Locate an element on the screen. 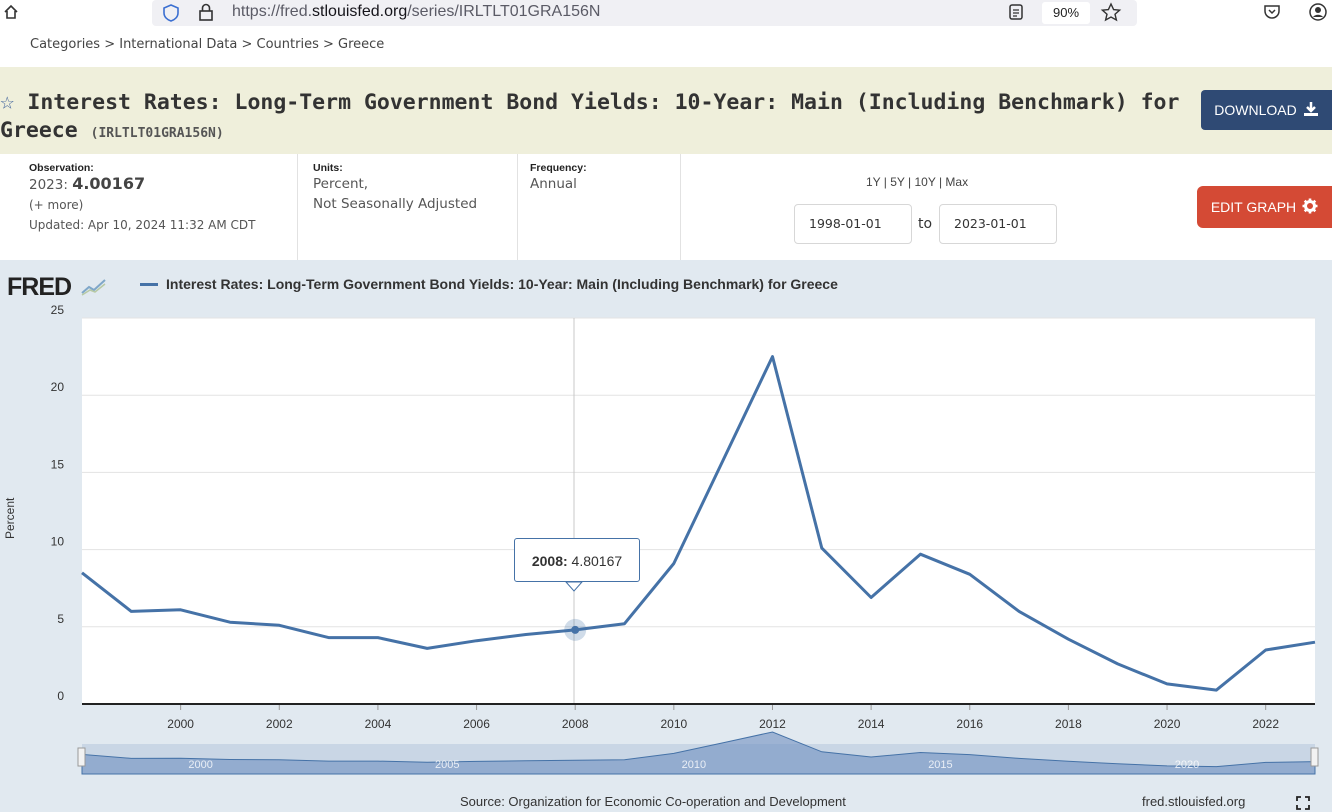 The image size is (1332, 812). y-tick-label: 0 is located at coordinates (60, 696).